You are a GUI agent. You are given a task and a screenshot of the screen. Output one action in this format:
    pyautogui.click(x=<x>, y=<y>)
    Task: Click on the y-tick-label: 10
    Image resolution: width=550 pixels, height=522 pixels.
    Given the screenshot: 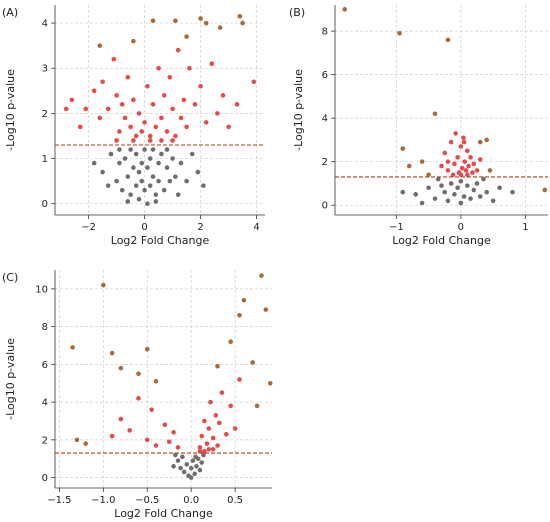 What is the action you would take?
    pyautogui.click(x=41, y=289)
    